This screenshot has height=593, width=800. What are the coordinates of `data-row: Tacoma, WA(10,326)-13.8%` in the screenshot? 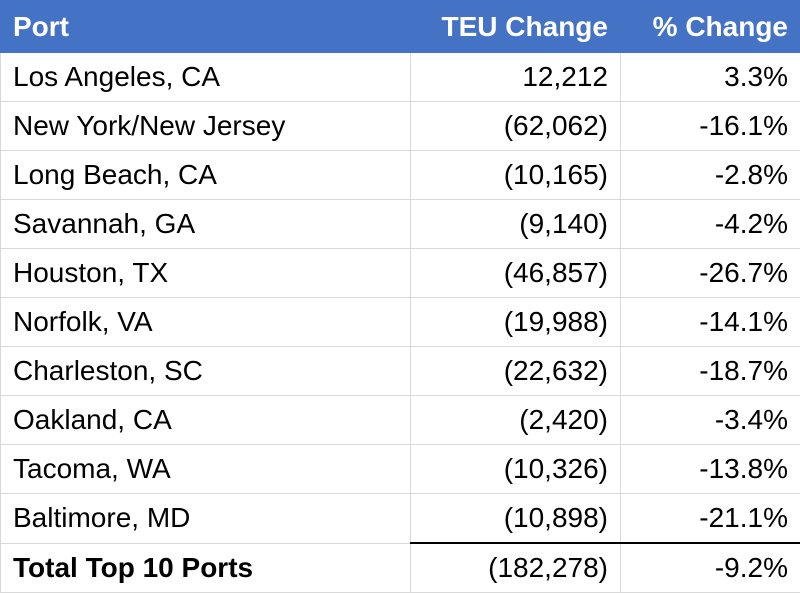 It's located at (400, 469).